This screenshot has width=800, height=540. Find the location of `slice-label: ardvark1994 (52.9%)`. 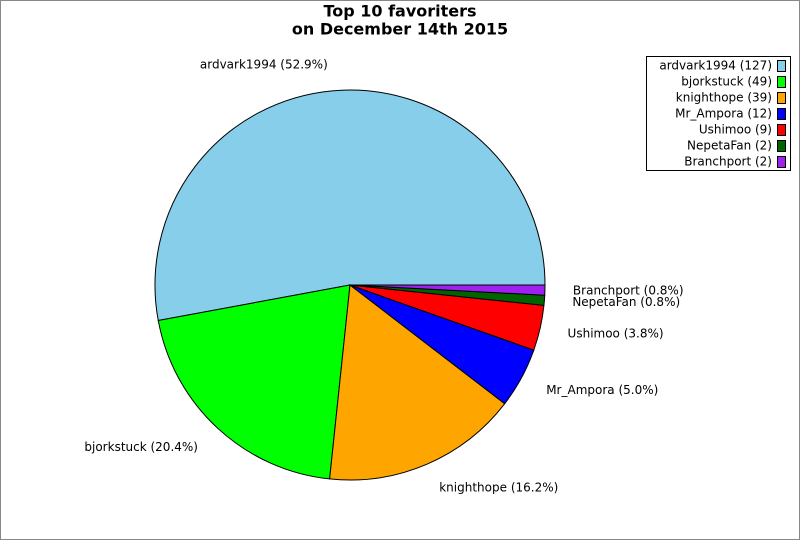

slice-label: ardvark1994 (52.9%) is located at coordinates (264, 64).